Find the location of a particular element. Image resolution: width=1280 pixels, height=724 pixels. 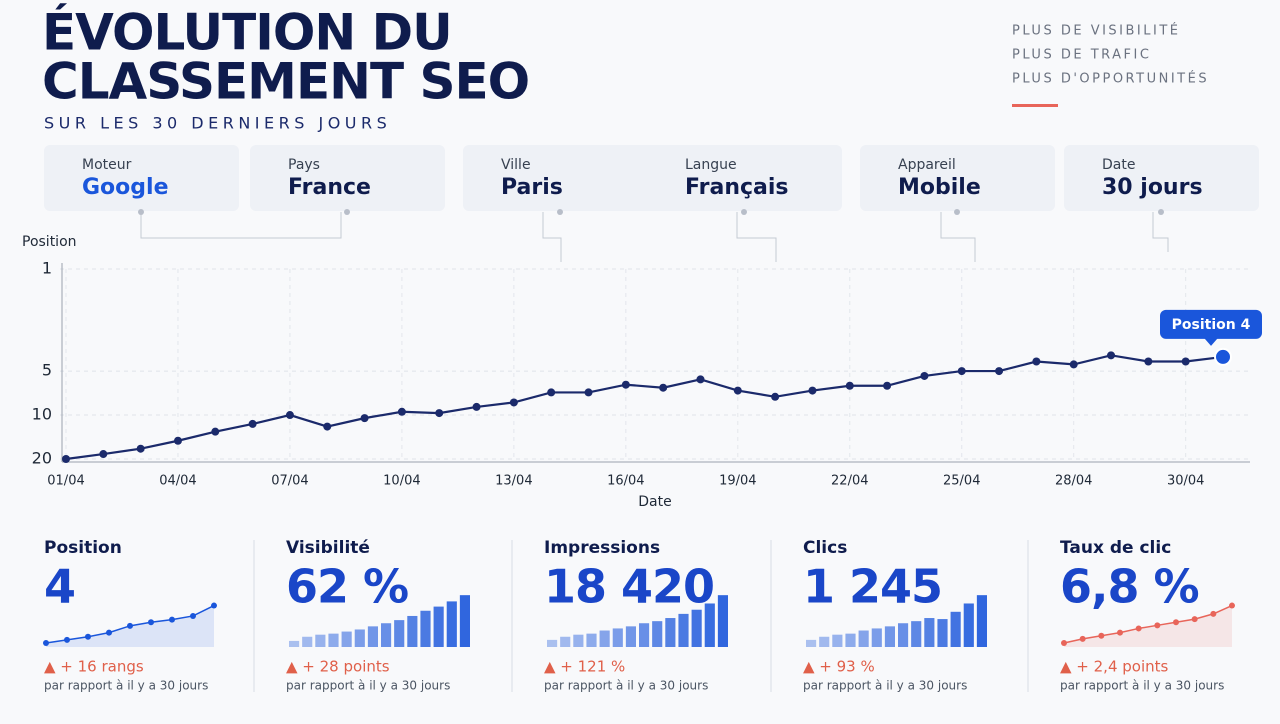

x-tick-label: 30/04 is located at coordinates (1185, 481).